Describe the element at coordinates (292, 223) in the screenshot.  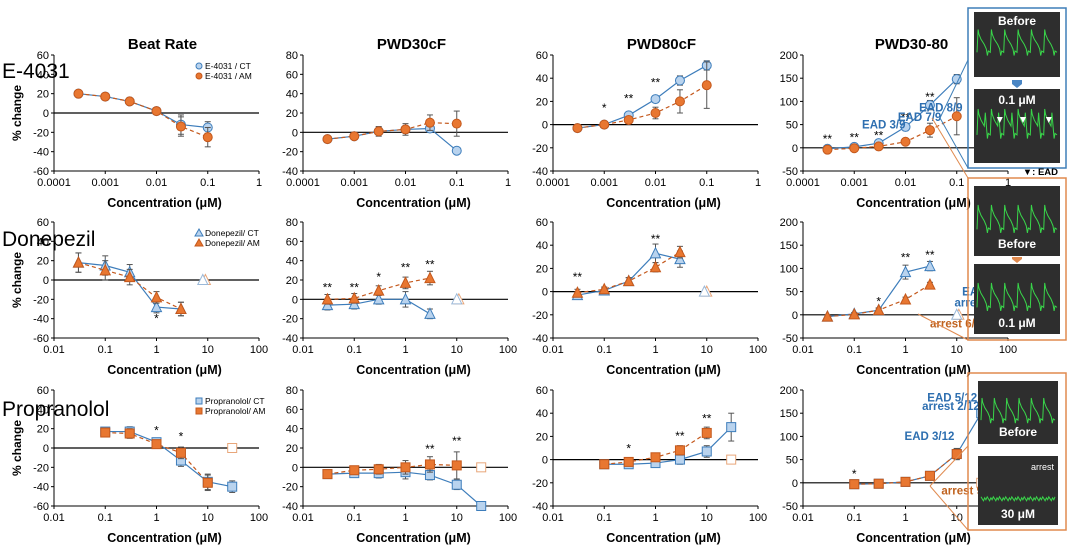
I see `y-tick-label: 80` at that location.